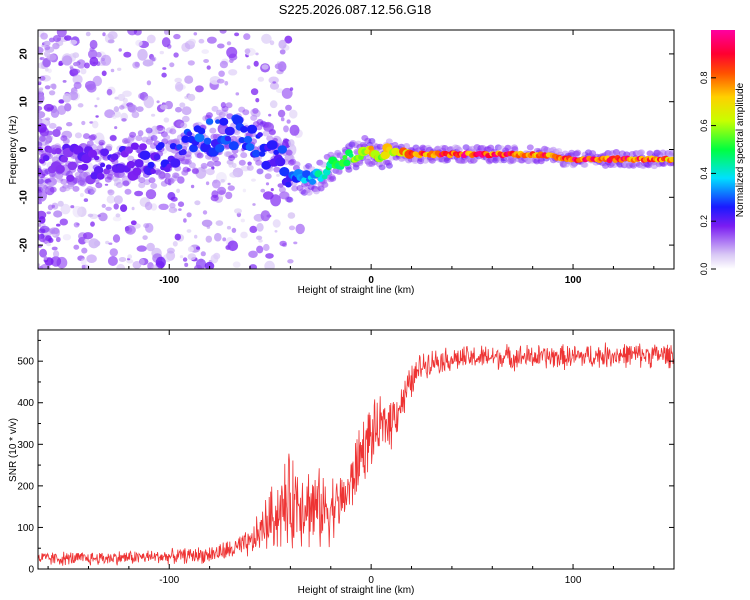 The image size is (750, 600). I want to click on x-tick-label: 100, so click(573, 280).